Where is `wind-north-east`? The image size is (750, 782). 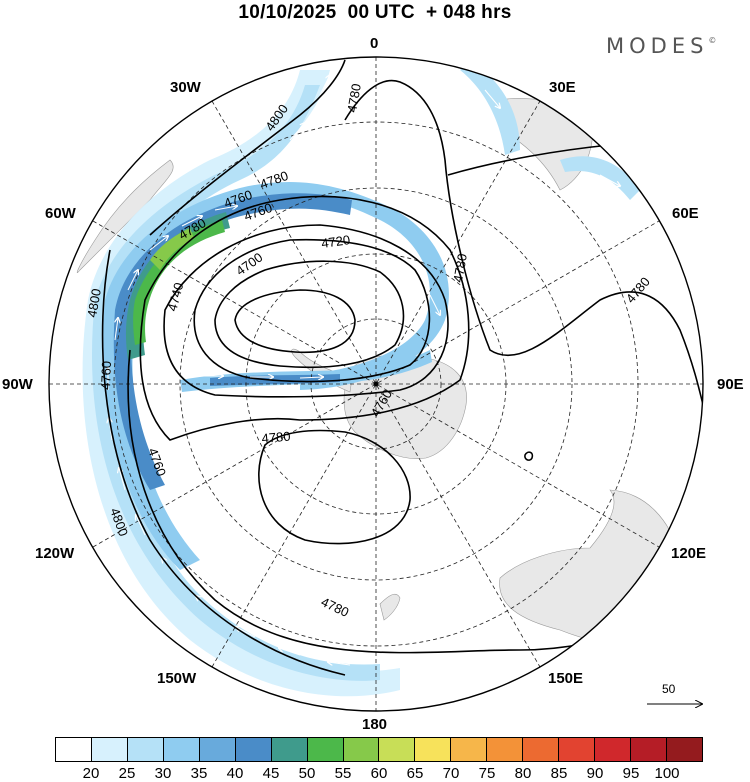
wind-north-east is located at coordinates (600, 178).